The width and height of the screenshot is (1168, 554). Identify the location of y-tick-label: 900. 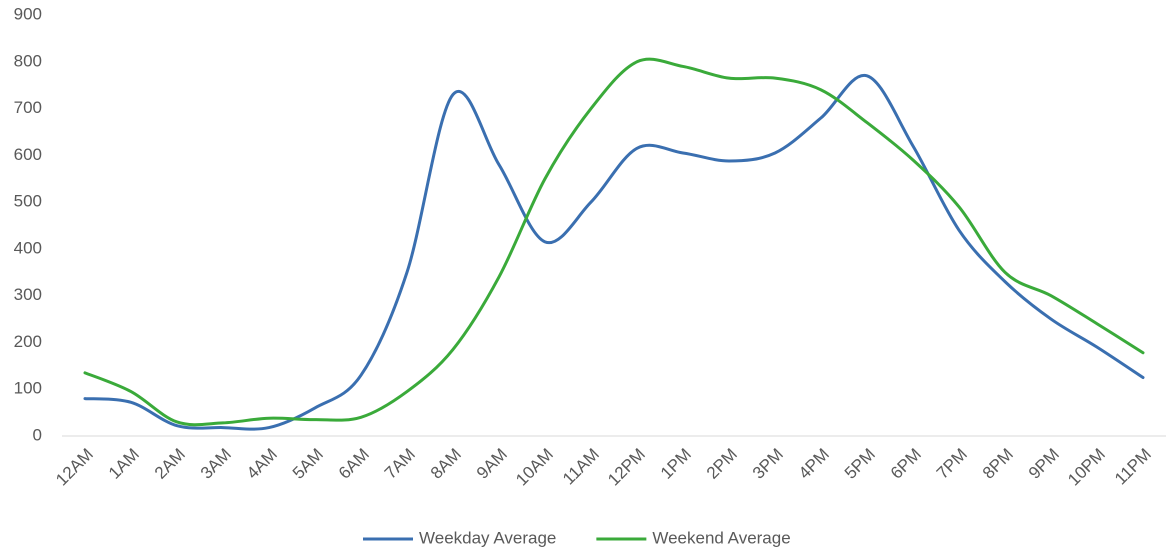
(28, 13).